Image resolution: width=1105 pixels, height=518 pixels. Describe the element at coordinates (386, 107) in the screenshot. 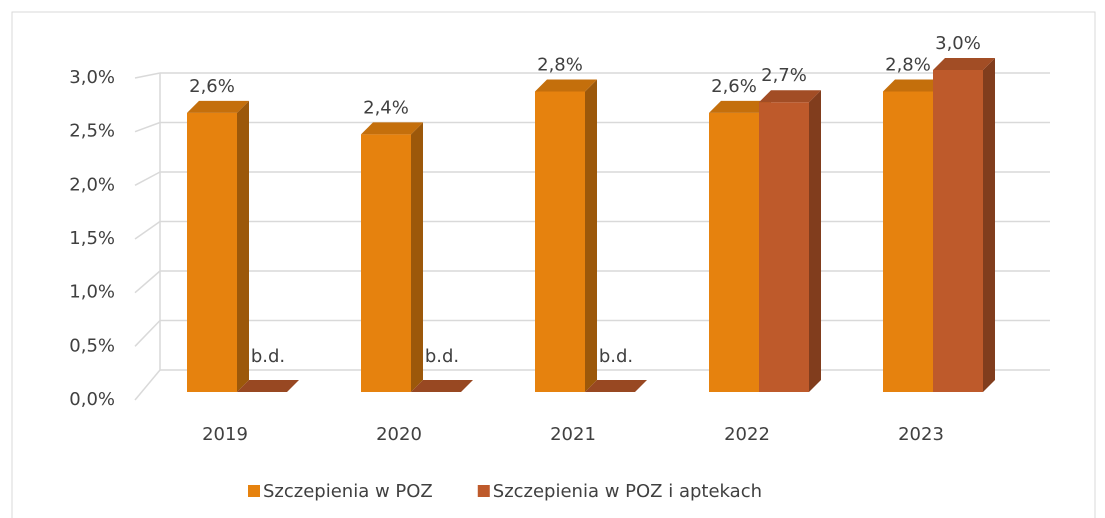

I see `data-label: 2,4%` at that location.